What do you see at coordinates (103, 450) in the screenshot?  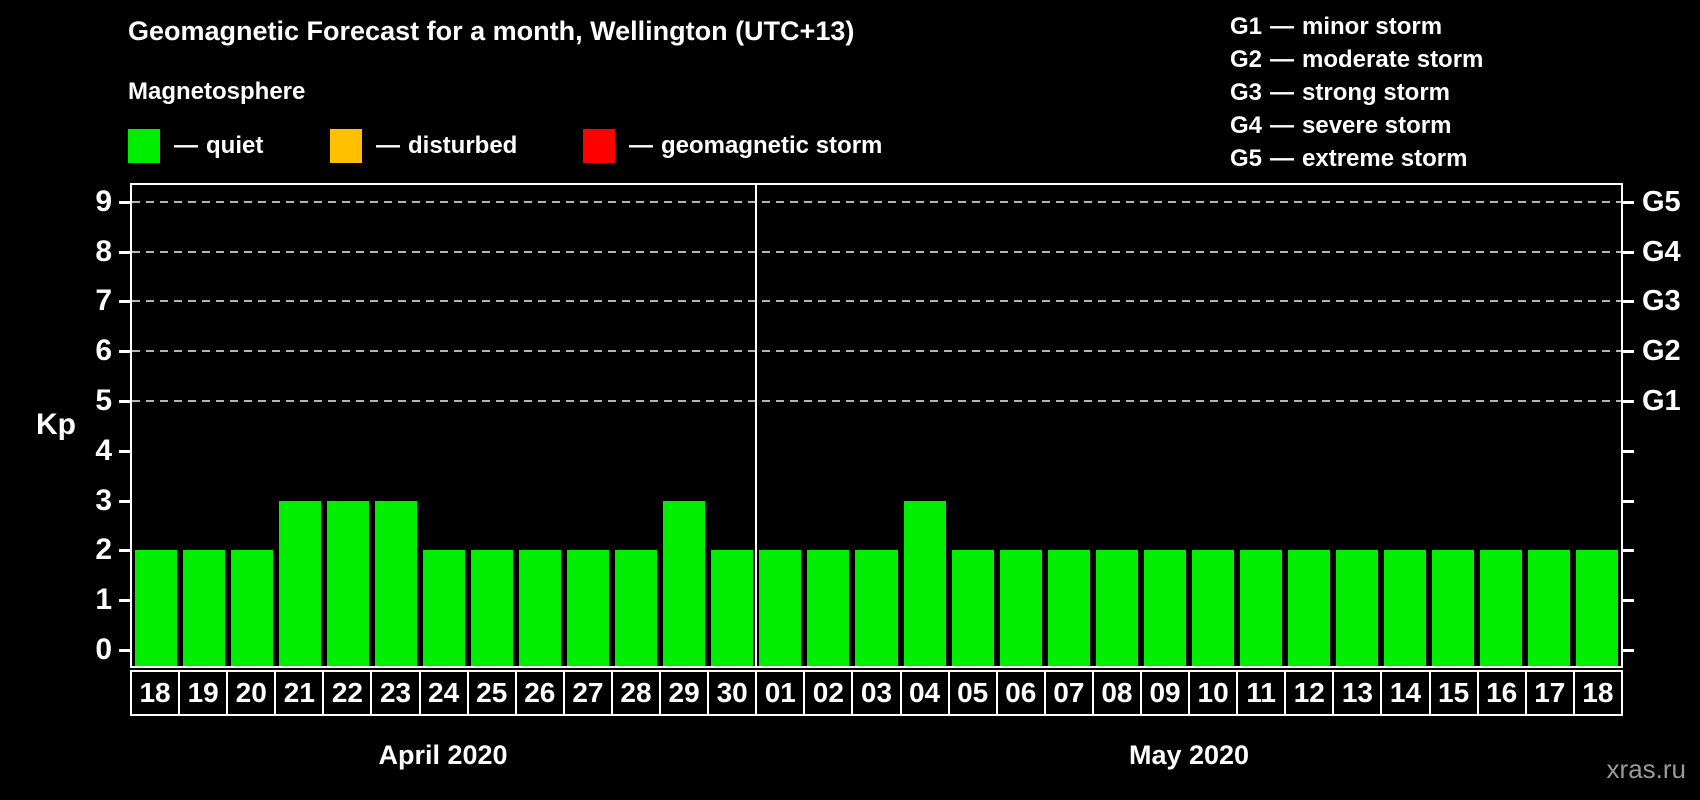 I see `y-label-kp4: 4` at bounding box center [103, 450].